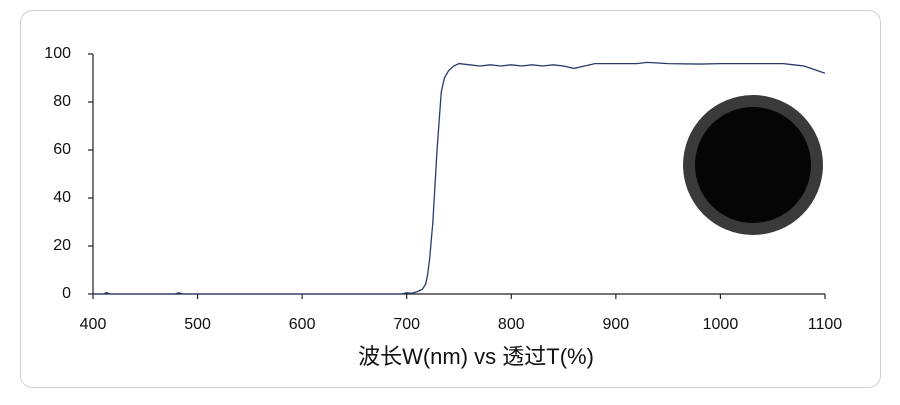  I want to click on x-tick-label: 500, so click(197, 324).